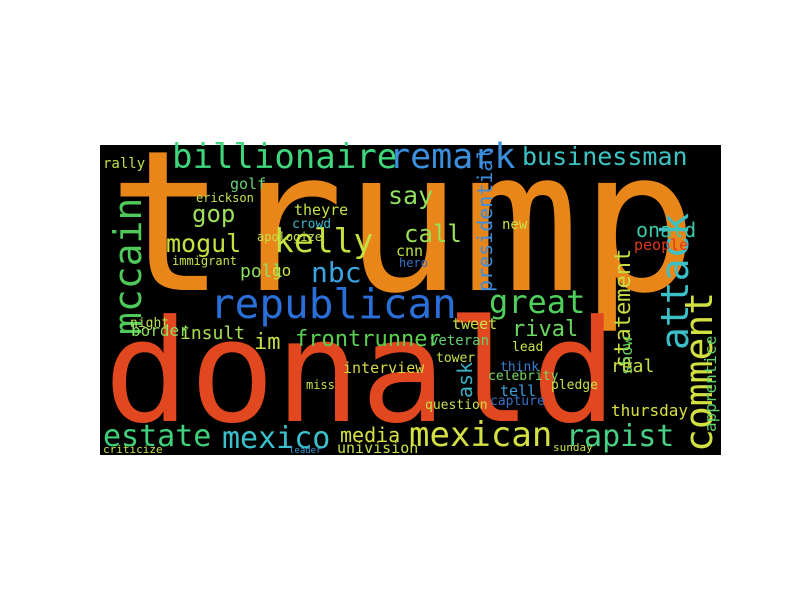 The height and width of the screenshot is (600, 800). I want to click on word: go, so click(281, 270).